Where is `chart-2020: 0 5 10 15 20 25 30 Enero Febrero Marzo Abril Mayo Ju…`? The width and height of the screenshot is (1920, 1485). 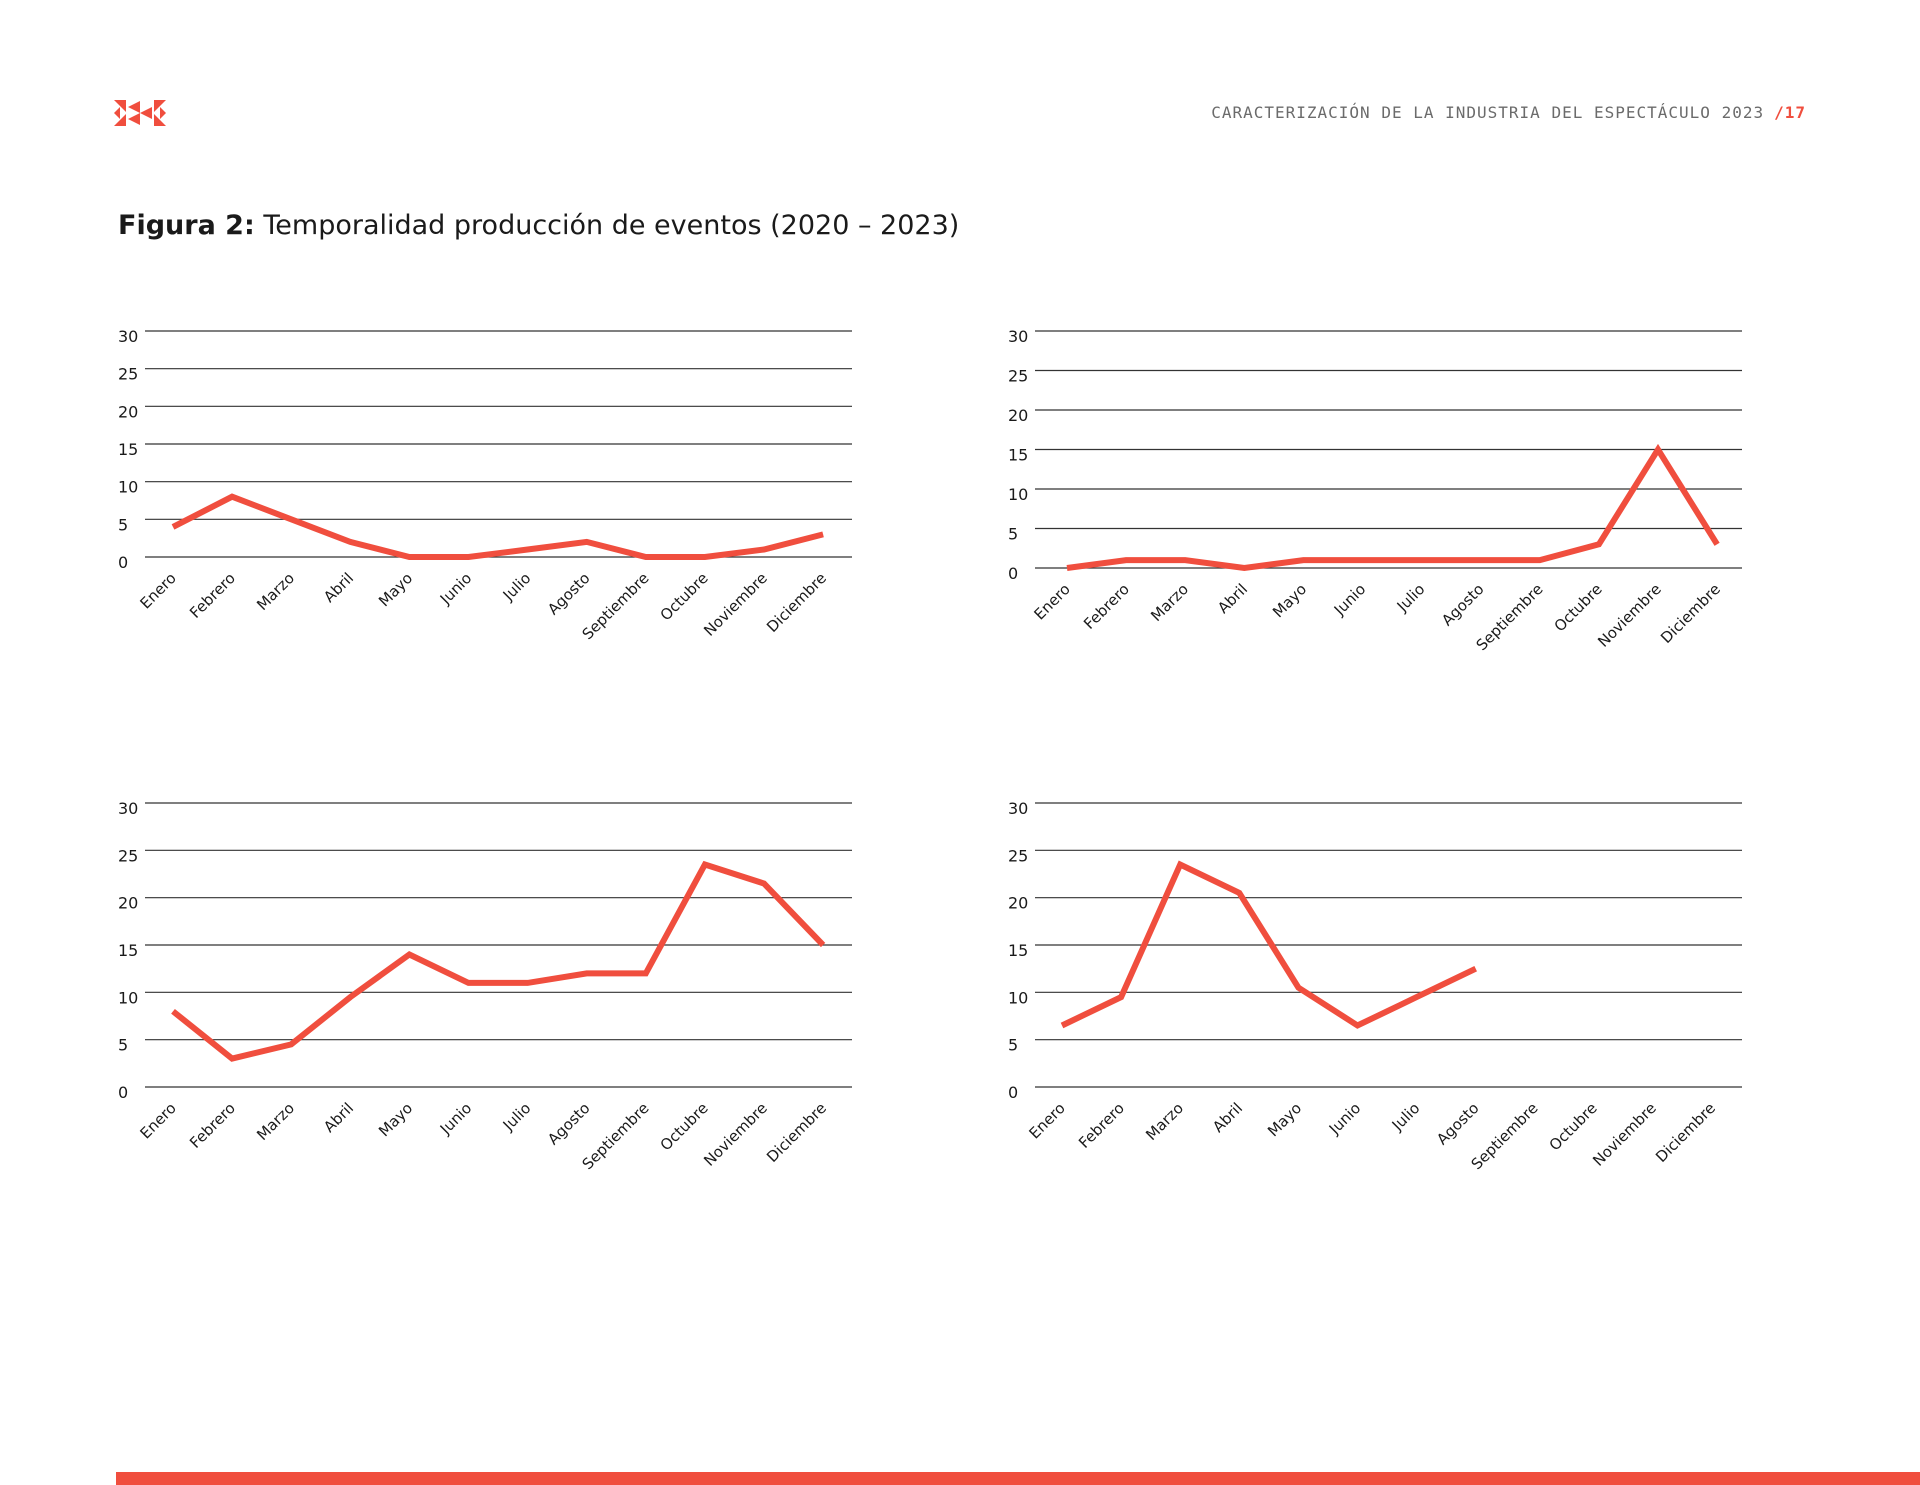 chart-2020: 0 5 10 15 20 25 30 Enero Febrero Marzo Abril Mayo Ju… is located at coordinates (485, 485).